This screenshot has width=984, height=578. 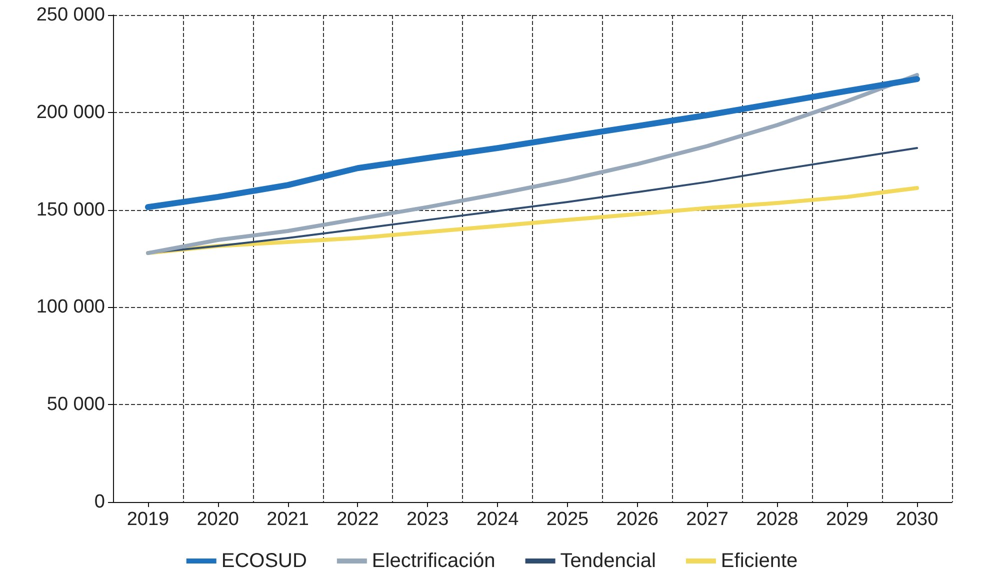 What do you see at coordinates (70, 15) in the screenshot?
I see `y-tick-label: 250 000` at bounding box center [70, 15].